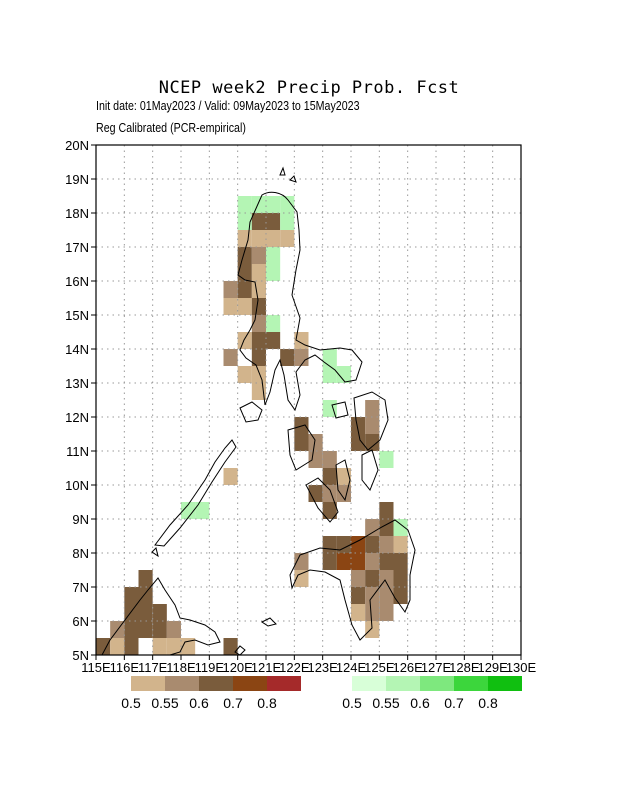 The width and height of the screenshot is (618, 800). I want to click on lat-label: 18N, so click(77, 213).